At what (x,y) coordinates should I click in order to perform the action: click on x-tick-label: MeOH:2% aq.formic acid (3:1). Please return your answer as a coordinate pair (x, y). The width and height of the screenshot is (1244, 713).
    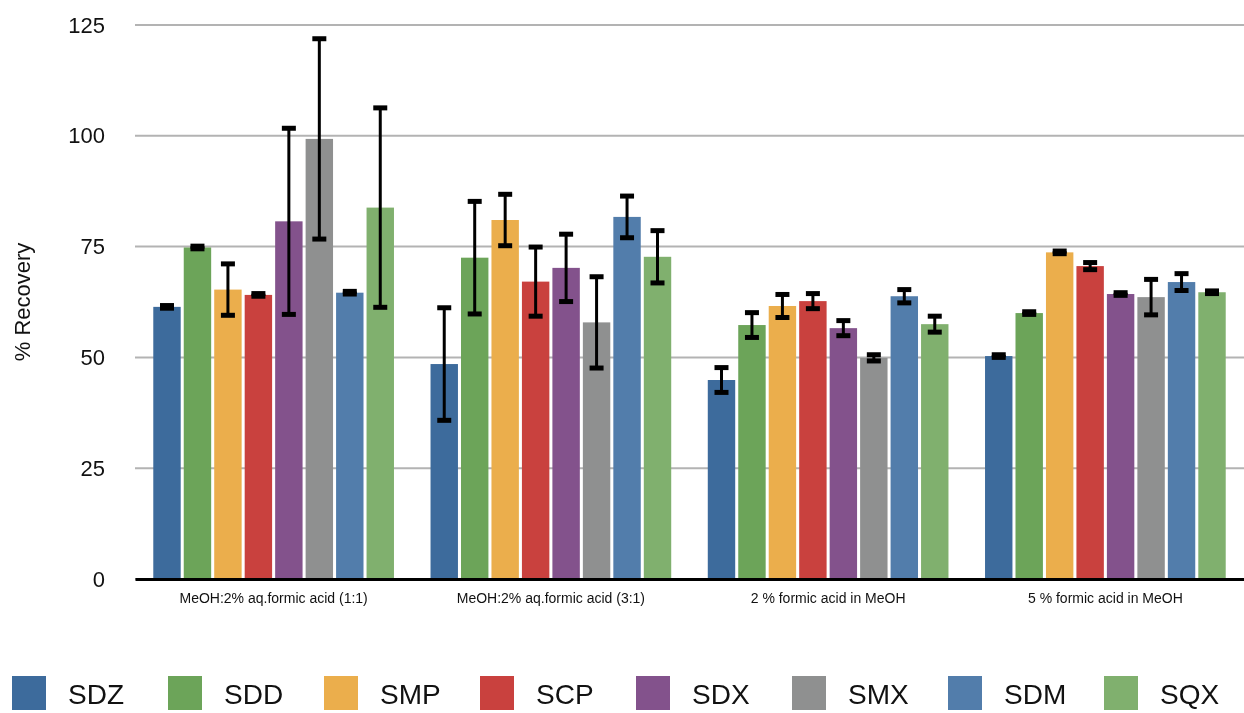
    Looking at the image, I should click on (551, 597).